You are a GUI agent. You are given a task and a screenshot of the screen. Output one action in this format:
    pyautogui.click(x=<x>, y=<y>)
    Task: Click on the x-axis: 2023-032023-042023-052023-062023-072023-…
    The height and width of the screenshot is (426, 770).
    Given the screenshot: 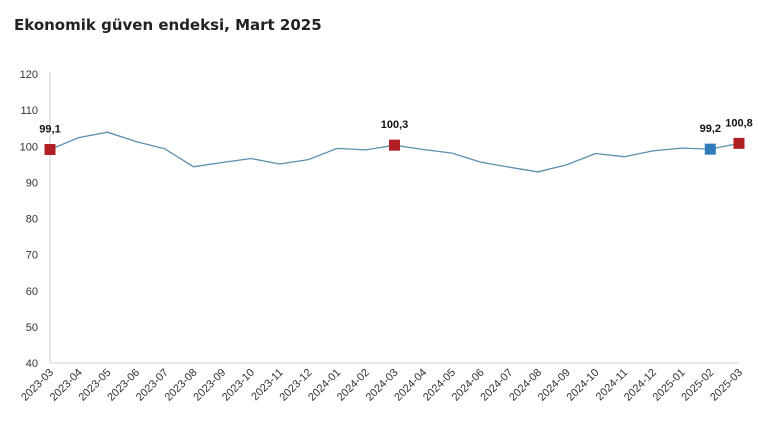 What is the action you would take?
    pyautogui.click(x=382, y=383)
    